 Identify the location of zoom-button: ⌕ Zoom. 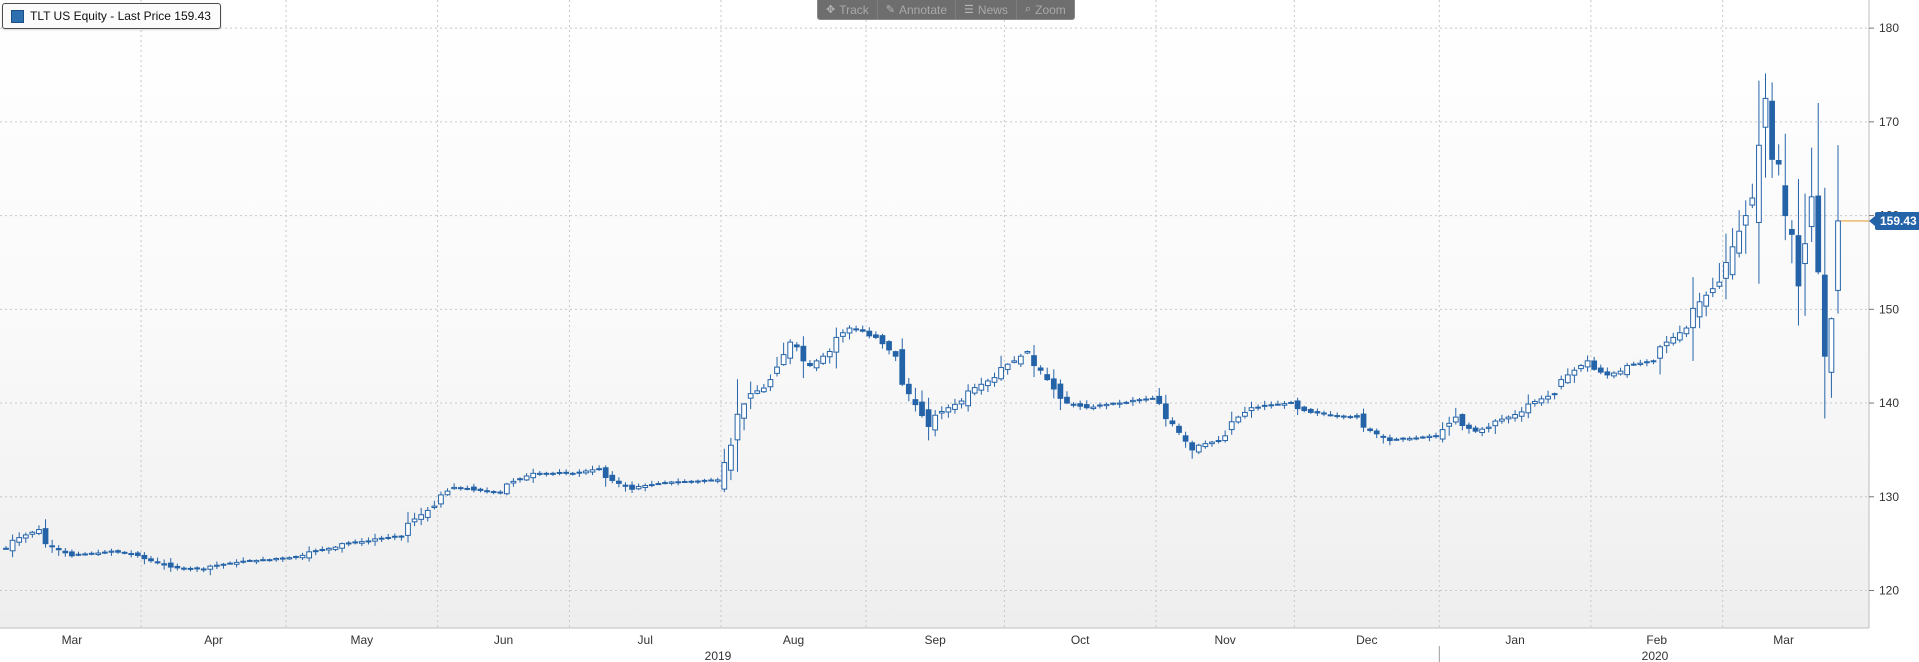
(1045, 9).